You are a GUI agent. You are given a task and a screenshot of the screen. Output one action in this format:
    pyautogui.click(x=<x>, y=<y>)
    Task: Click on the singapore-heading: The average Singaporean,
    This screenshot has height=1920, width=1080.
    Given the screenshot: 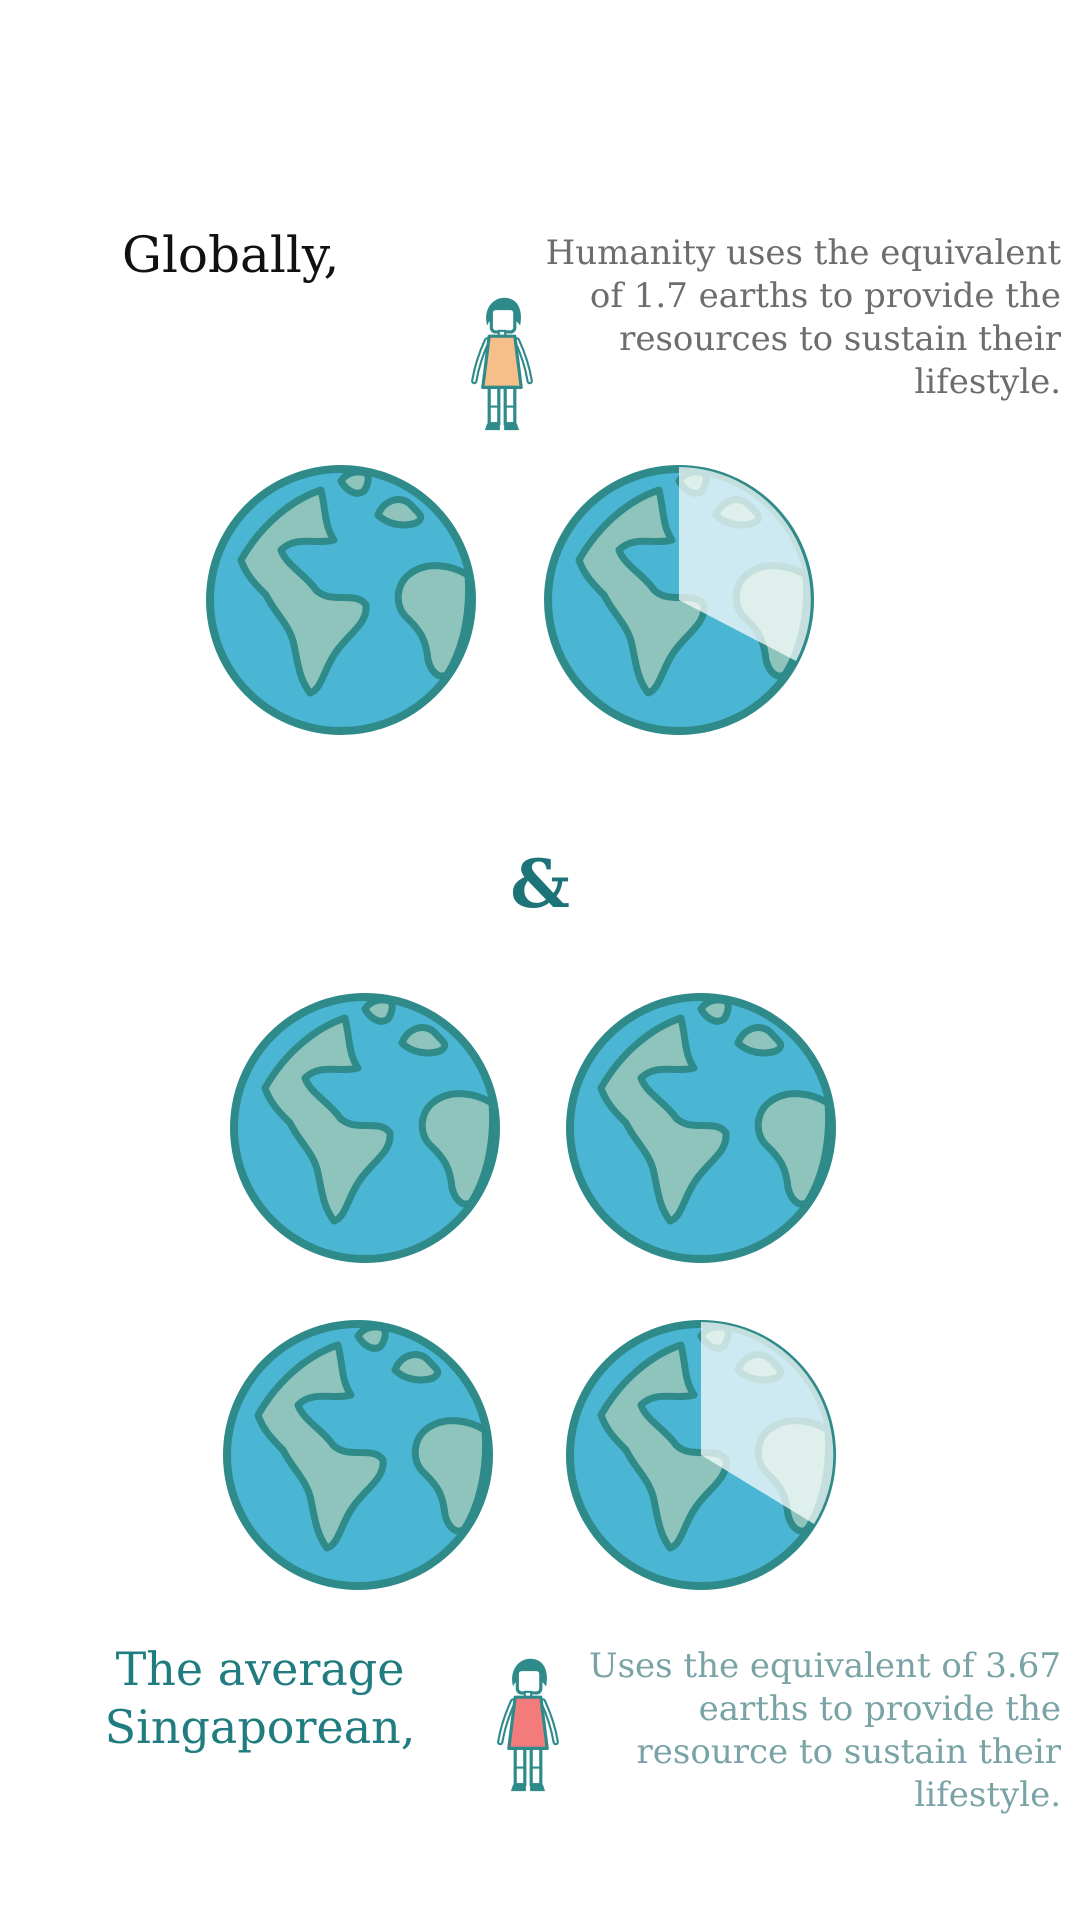 What is the action you would take?
    pyautogui.click(x=260, y=1698)
    